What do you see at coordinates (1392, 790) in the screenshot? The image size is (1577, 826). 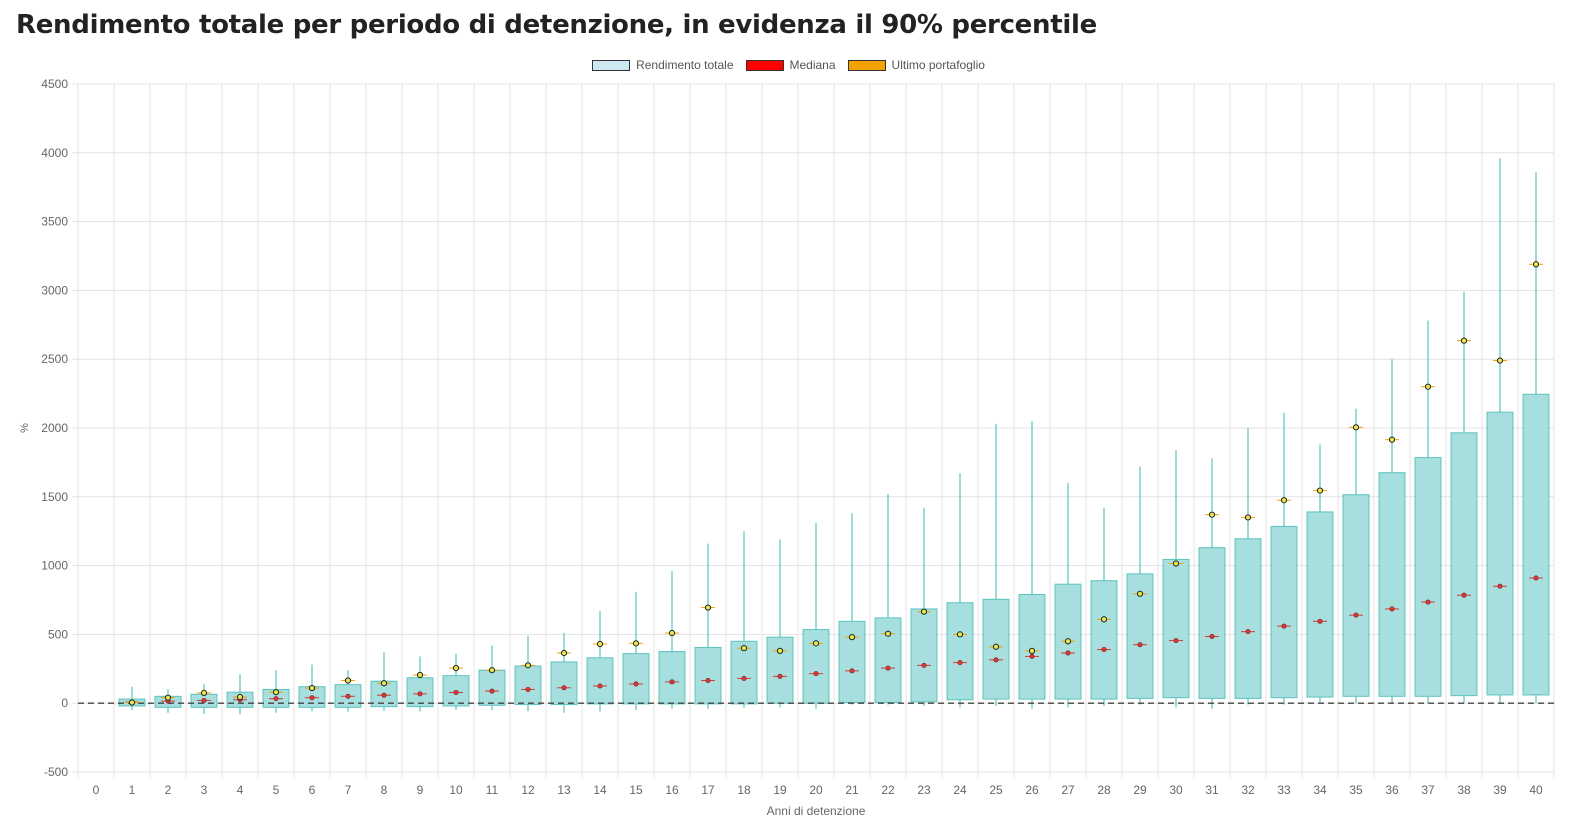 I see `x-tick-label: 36` at bounding box center [1392, 790].